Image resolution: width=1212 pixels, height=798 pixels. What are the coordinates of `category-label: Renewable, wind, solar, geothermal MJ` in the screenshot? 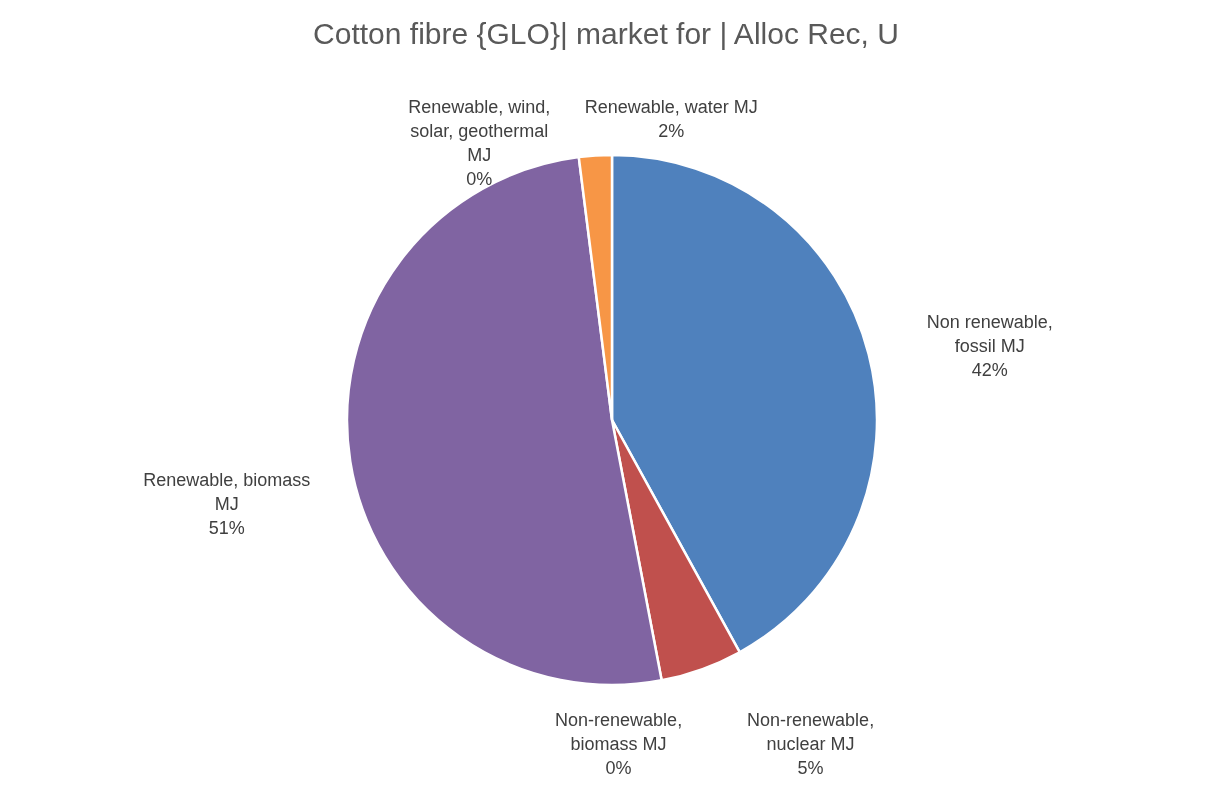 It's located at (479, 131).